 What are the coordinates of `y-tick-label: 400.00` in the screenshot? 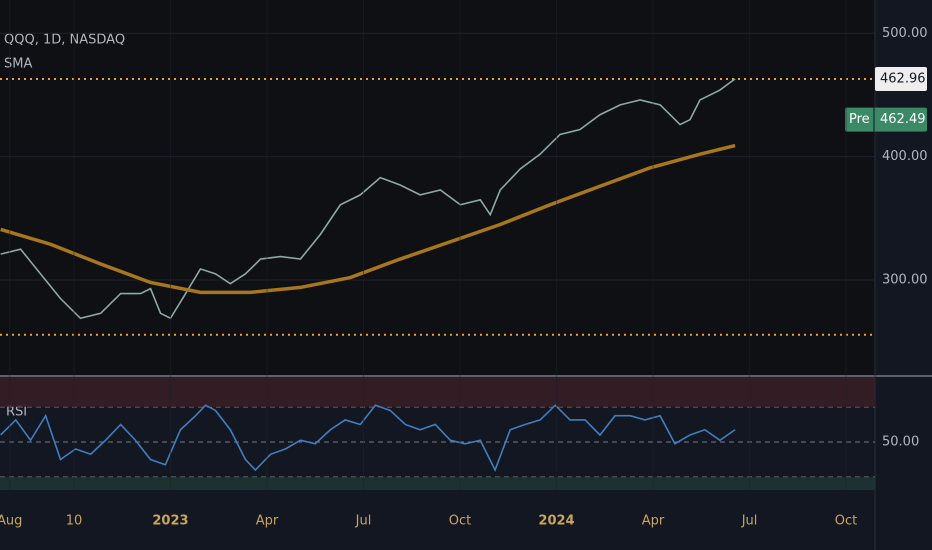 It's located at (905, 156).